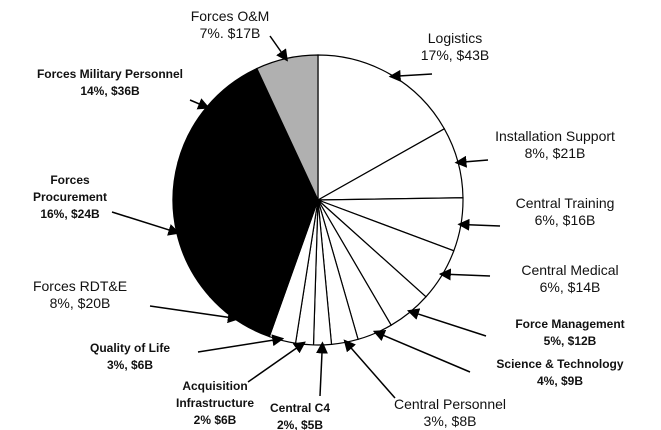 The width and height of the screenshot is (661, 430). I want to click on value-label: 14%, $36B, so click(110, 91).